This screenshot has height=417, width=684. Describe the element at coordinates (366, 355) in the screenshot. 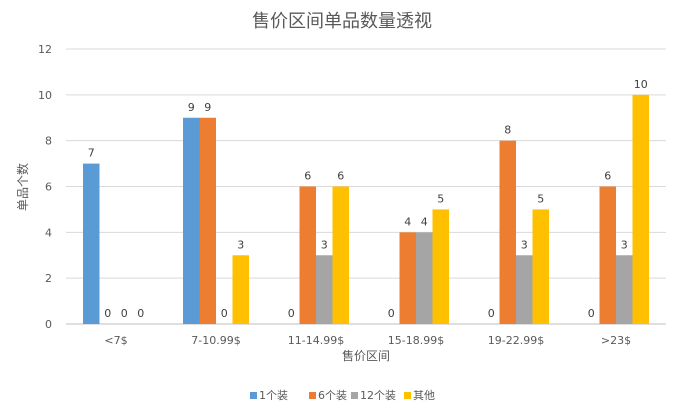

I see `x-axis-label: 售价区间` at that location.